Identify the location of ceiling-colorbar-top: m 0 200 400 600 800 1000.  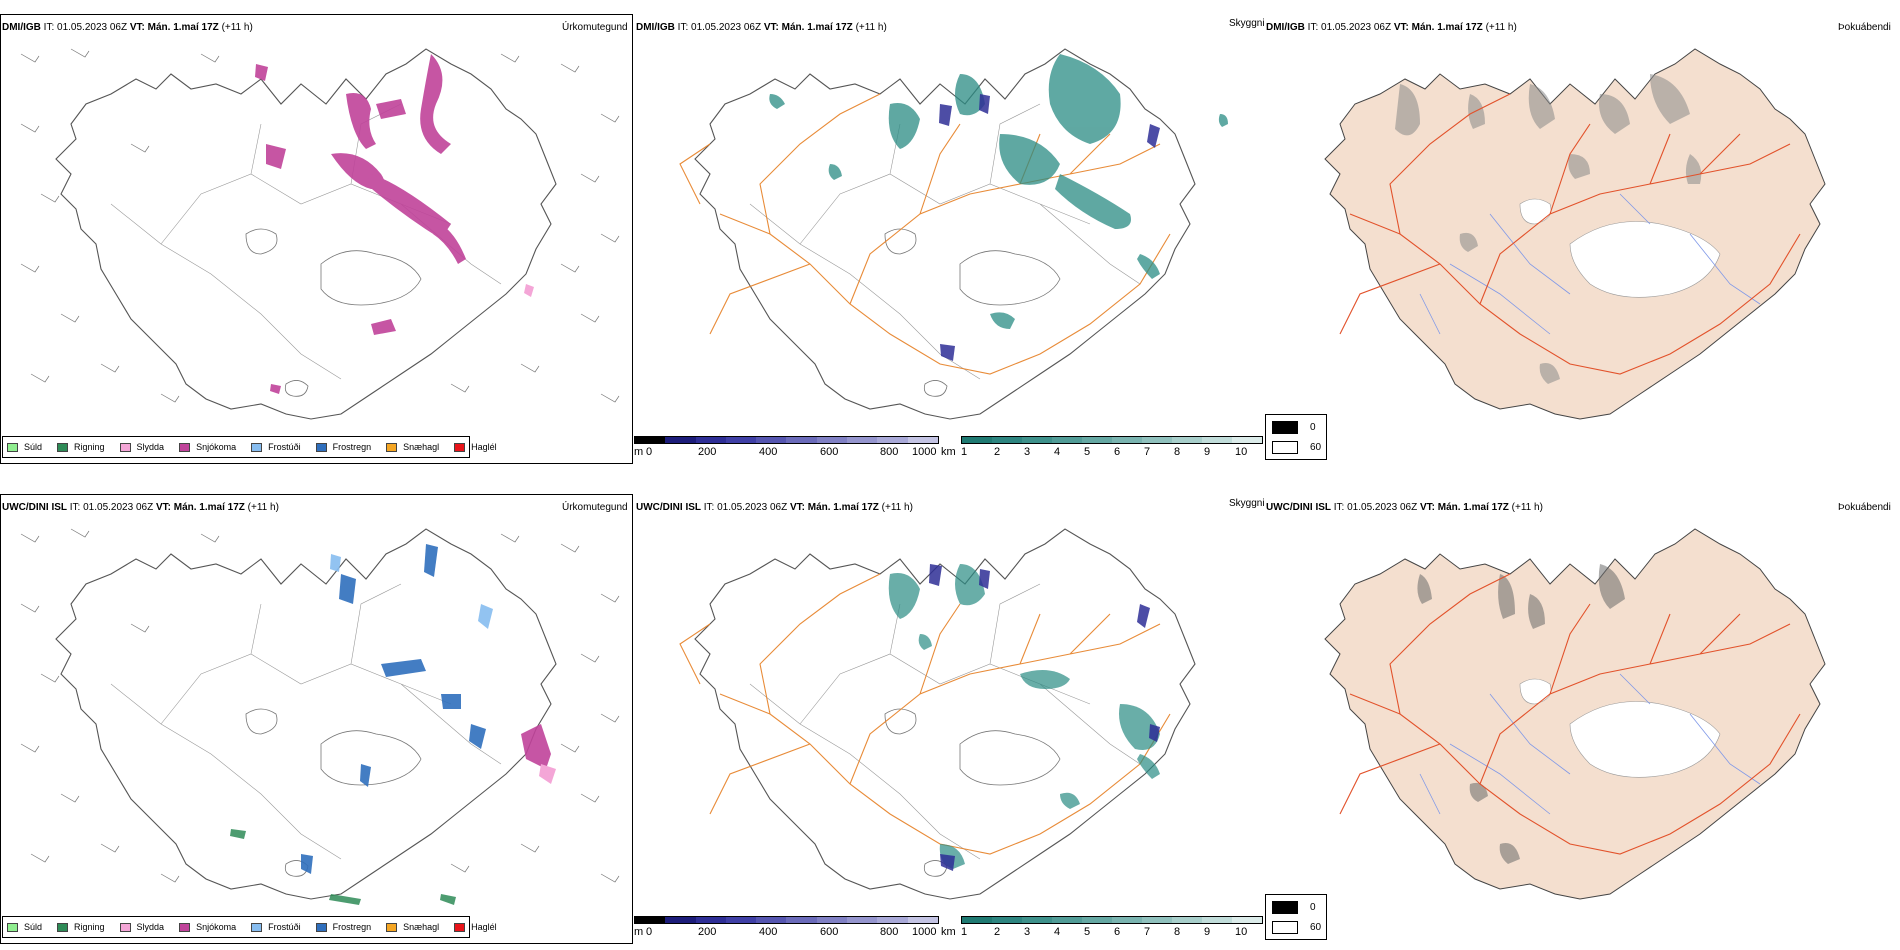
(786, 449).